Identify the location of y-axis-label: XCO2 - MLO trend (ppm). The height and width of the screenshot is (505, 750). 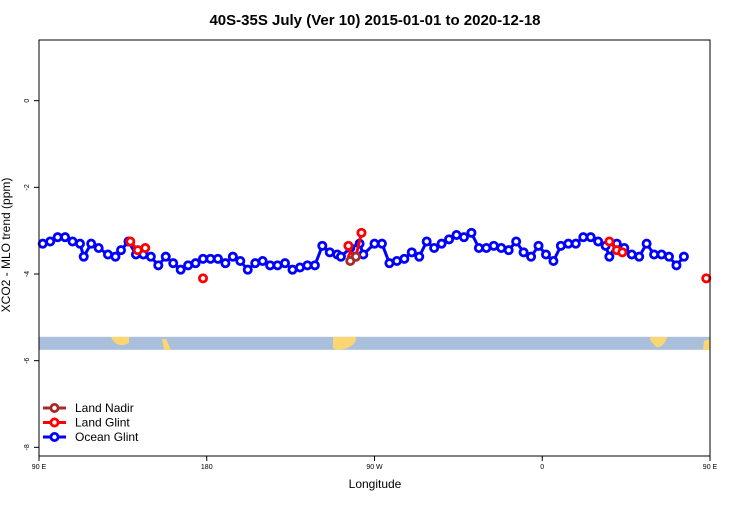
(6, 245).